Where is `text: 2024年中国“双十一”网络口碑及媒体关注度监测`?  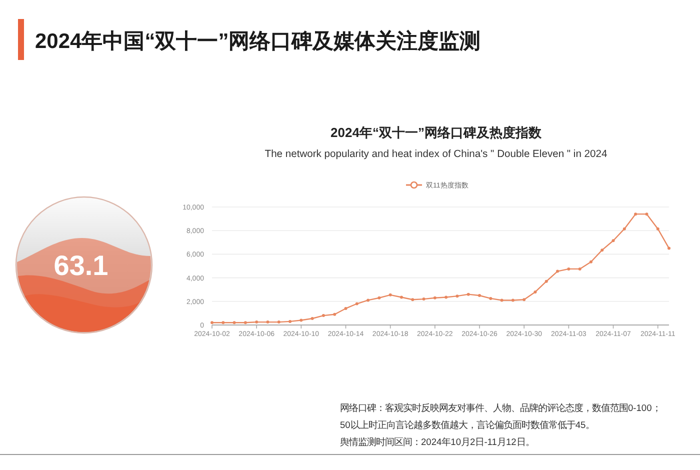 text: 2024年中国“双十一”网络口碑及媒体关注度监测 is located at coordinates (258, 41).